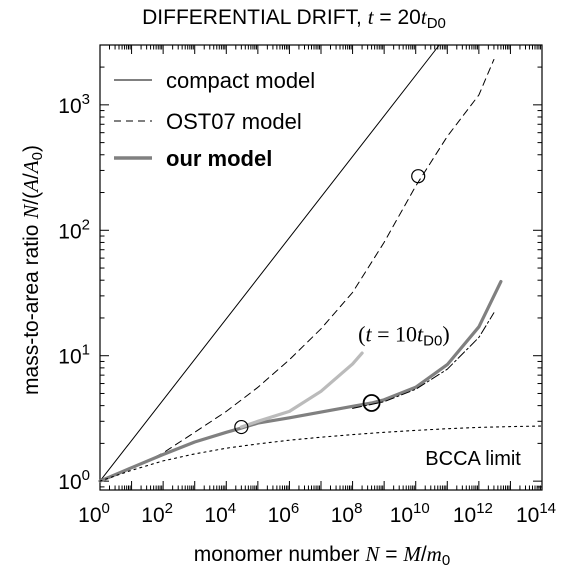  Describe the element at coordinates (157, 513) in the screenshot. I see `x-tick-label: 10²` at that location.